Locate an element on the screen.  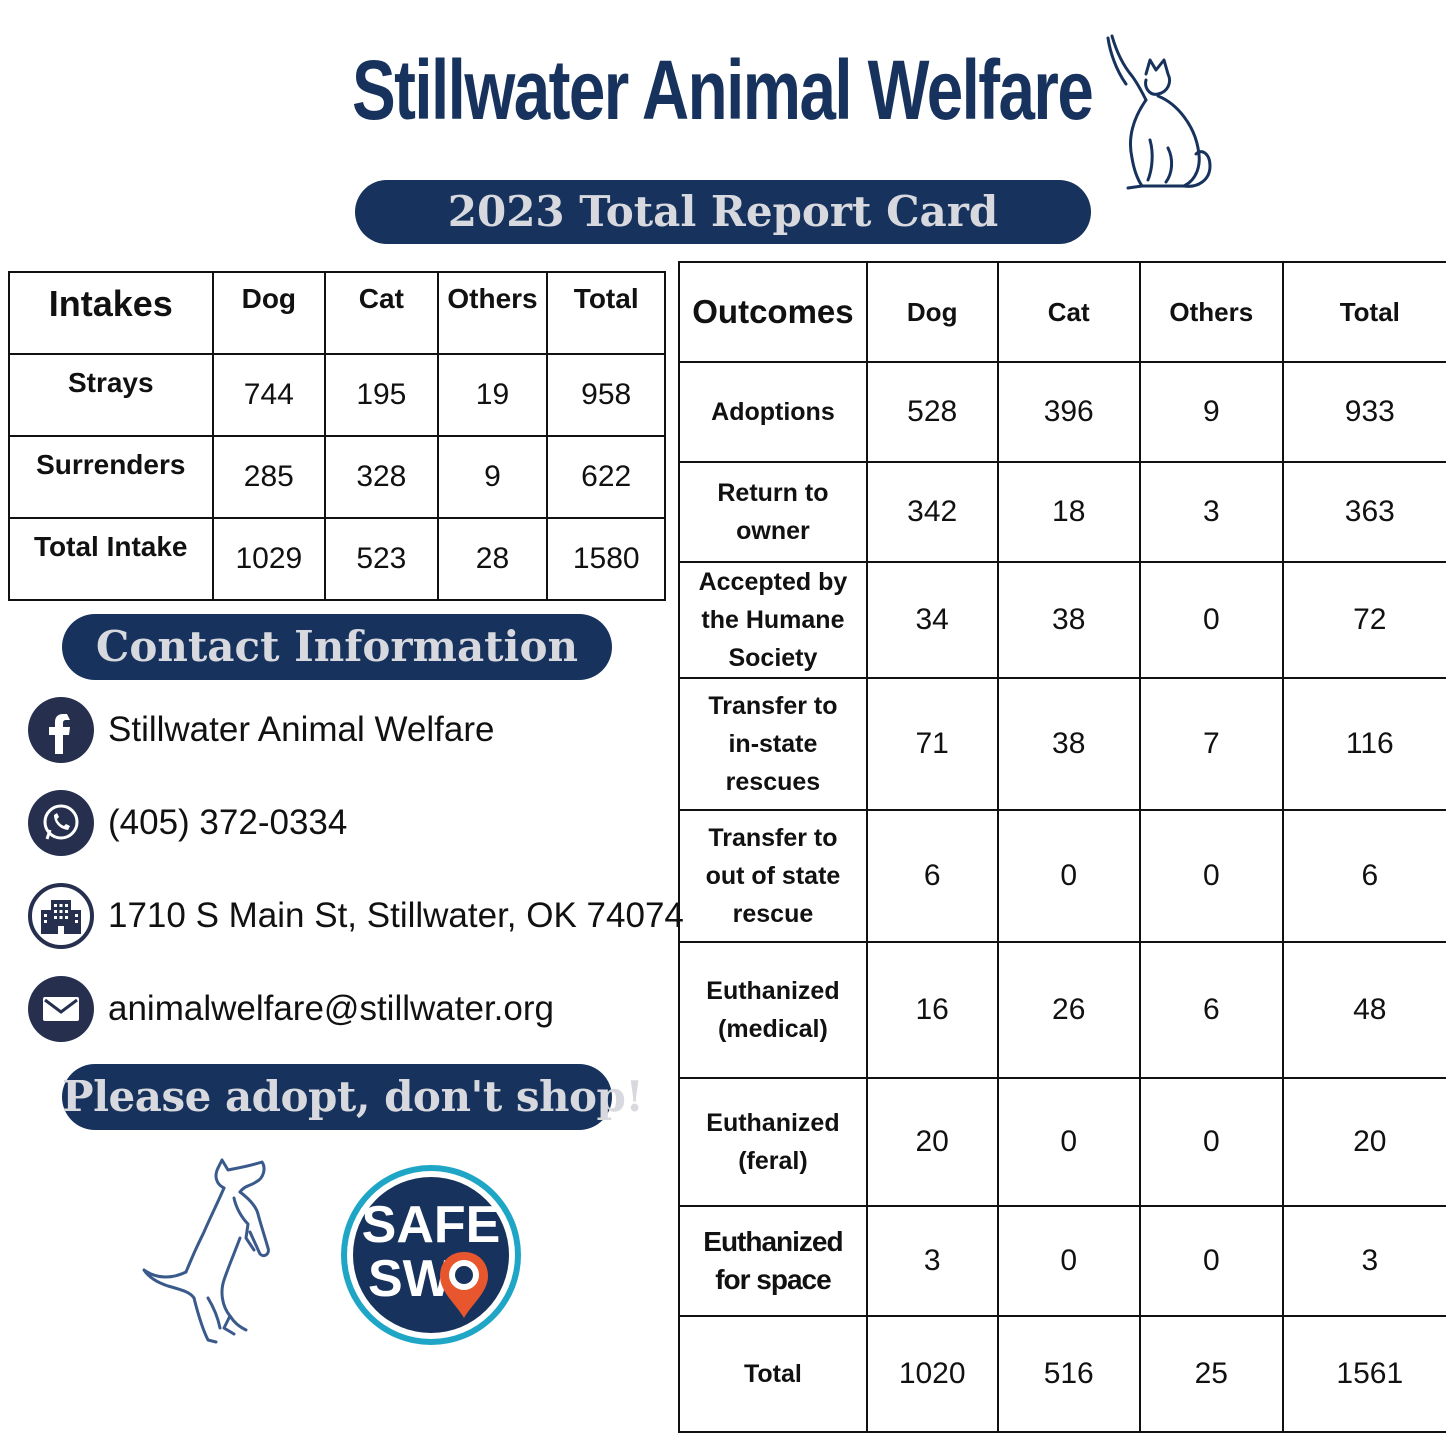
table-row: Euthanized (medical) 16 26 6 48 is located at coordinates (1062, 1010).